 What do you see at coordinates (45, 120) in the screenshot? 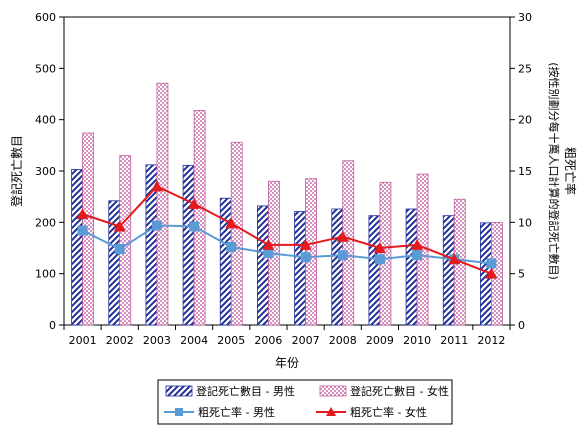
I see `left-tick-label: 400` at bounding box center [45, 120].